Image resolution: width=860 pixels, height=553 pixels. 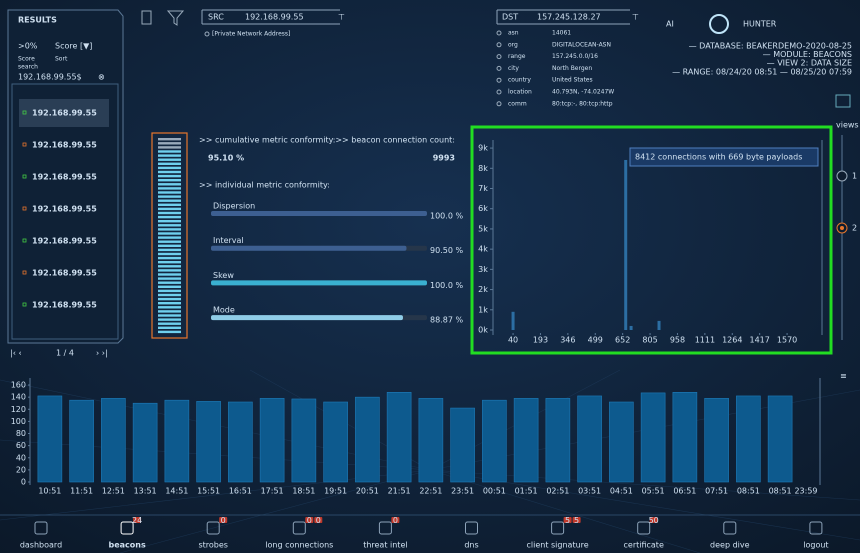 What do you see at coordinates (101, 77) in the screenshot?
I see `clear-search-icon: ⊗` at bounding box center [101, 77].